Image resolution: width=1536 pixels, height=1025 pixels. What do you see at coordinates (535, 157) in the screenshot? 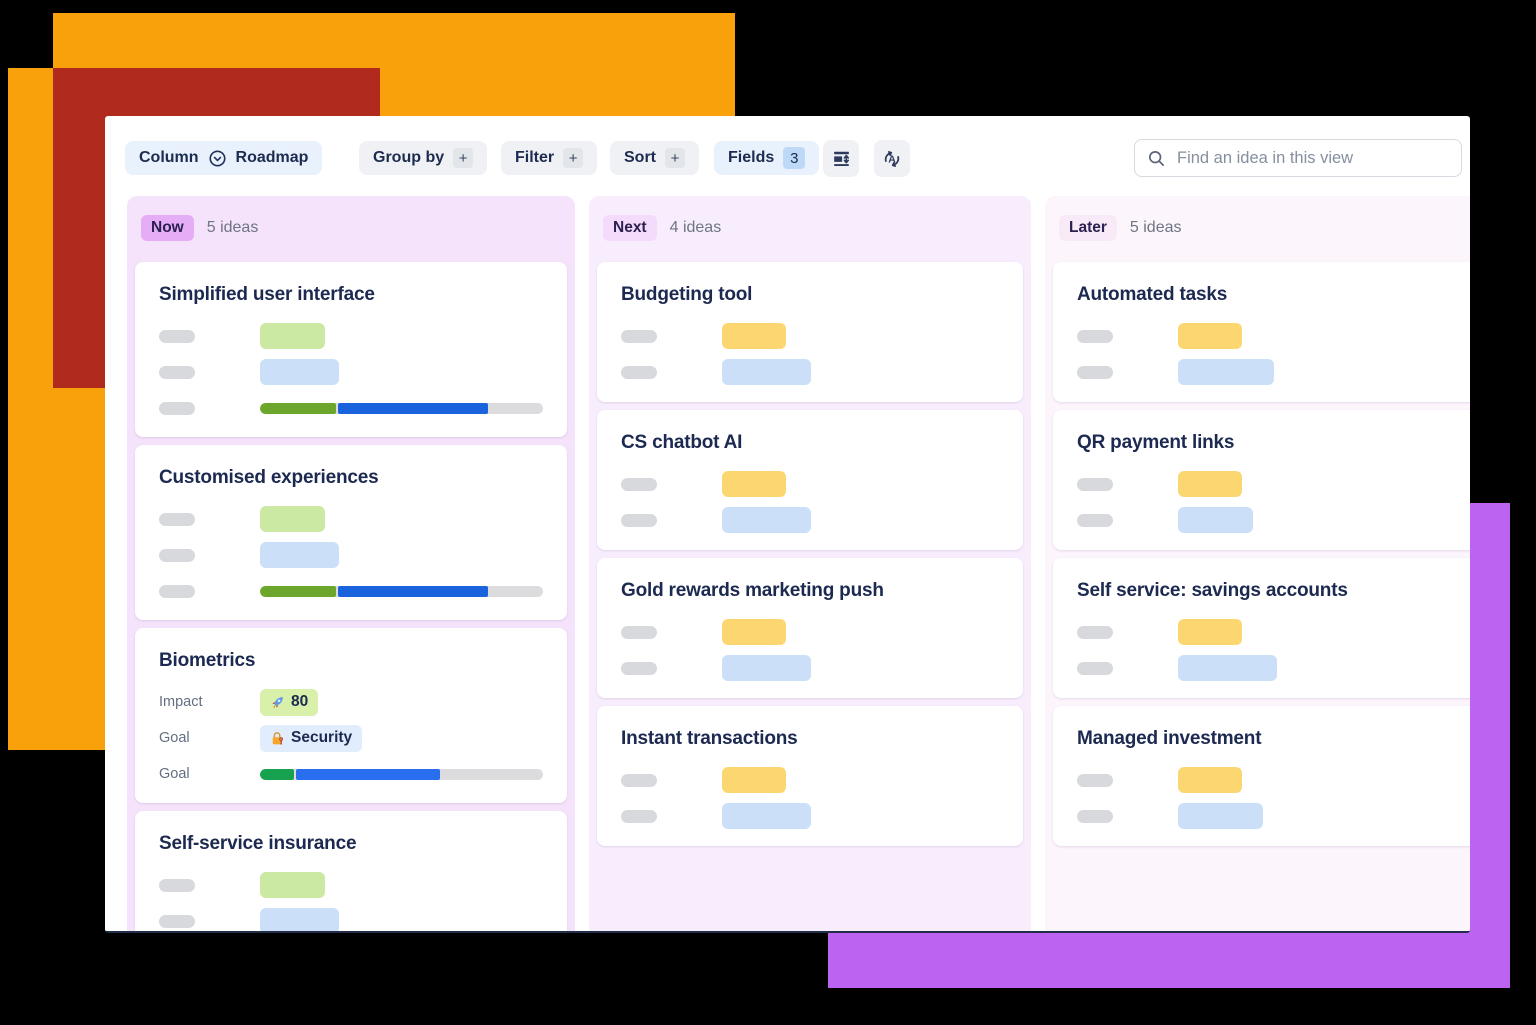
I see `filter-label: Filter` at bounding box center [535, 157].